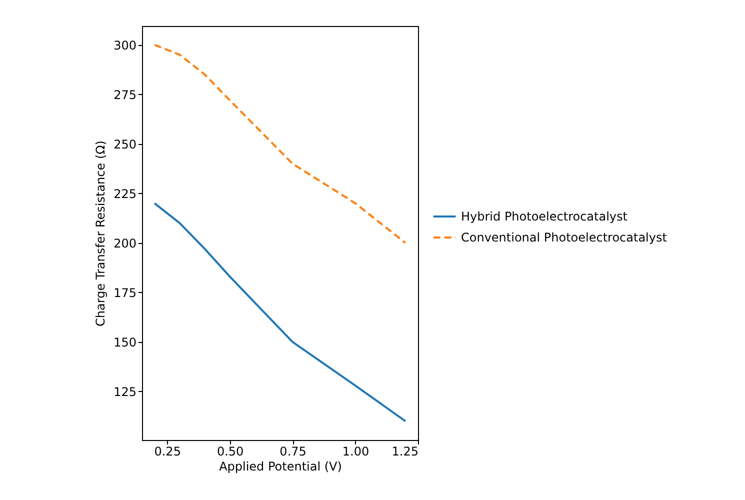 The height and width of the screenshot is (500, 745). I want to click on y-tick-label: 175, so click(125, 293).